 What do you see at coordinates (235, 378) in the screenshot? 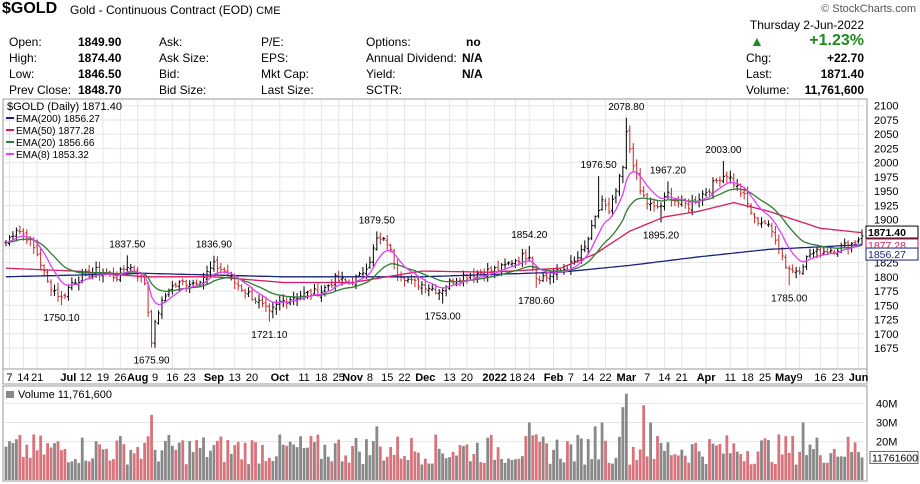
I see `x-tick-label: 13` at bounding box center [235, 378].